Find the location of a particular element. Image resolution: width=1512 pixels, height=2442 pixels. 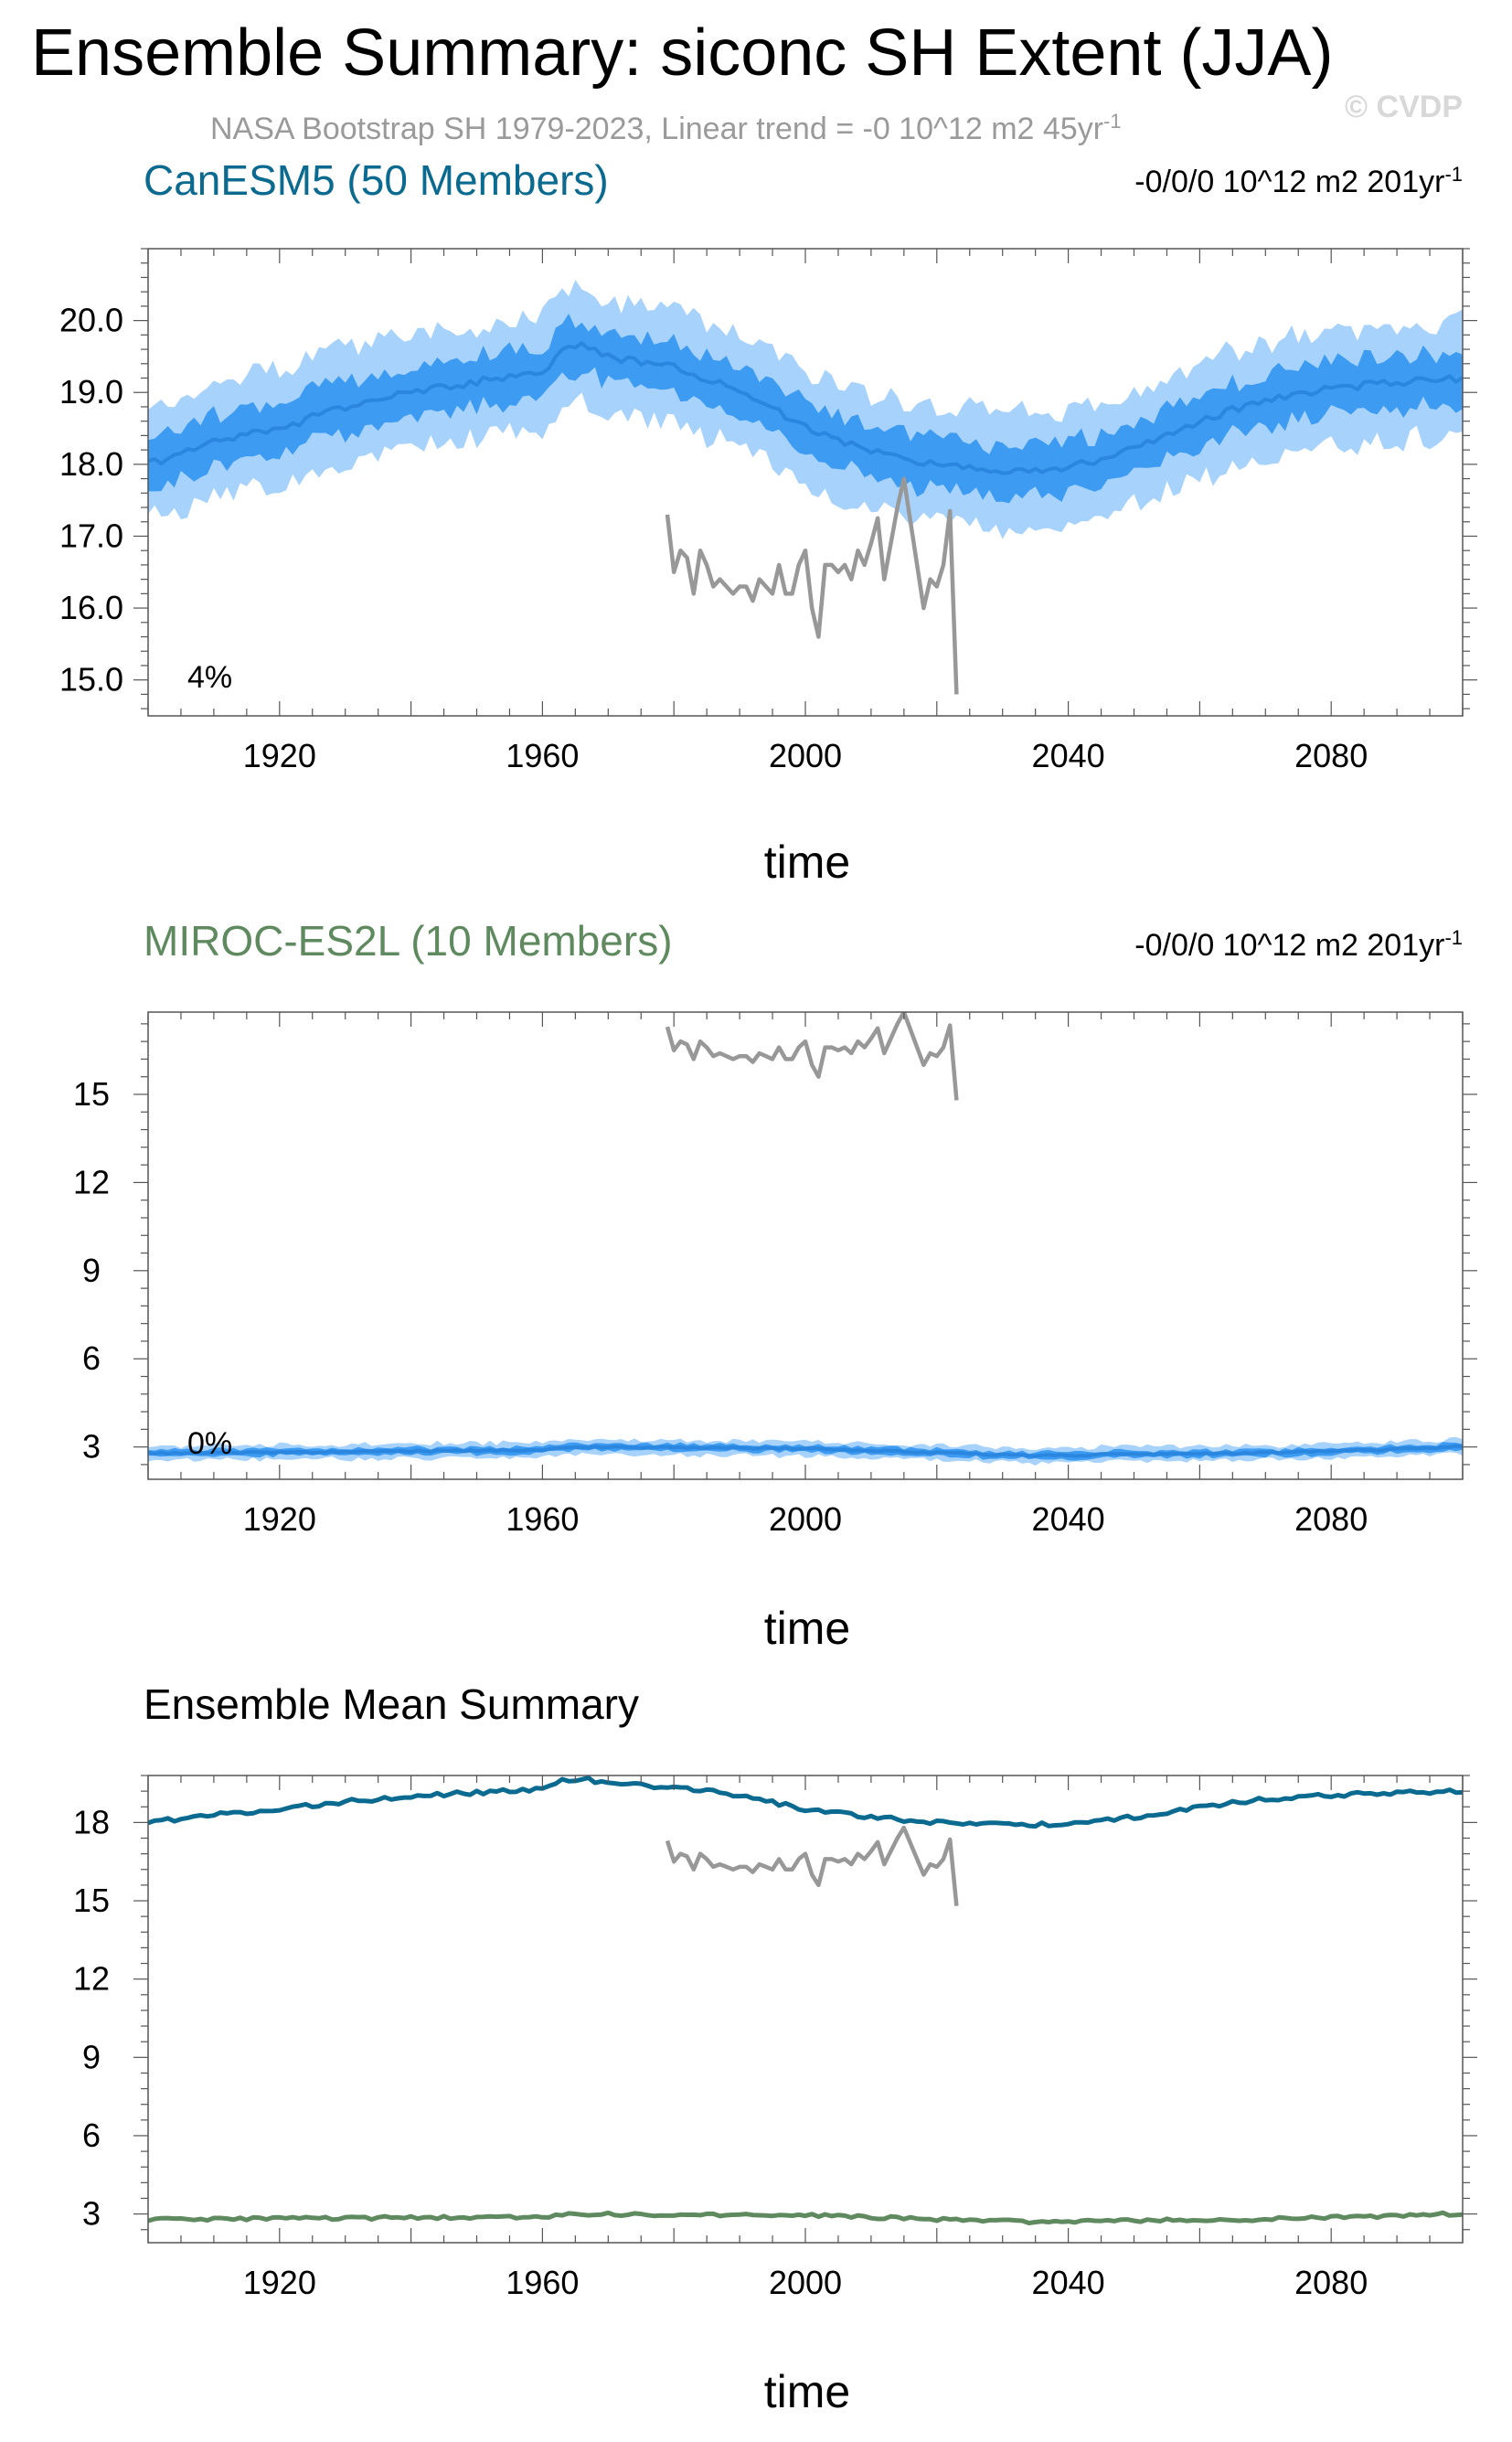

panel1-title: CanESM5 (50 Members) is located at coordinates (376, 180).